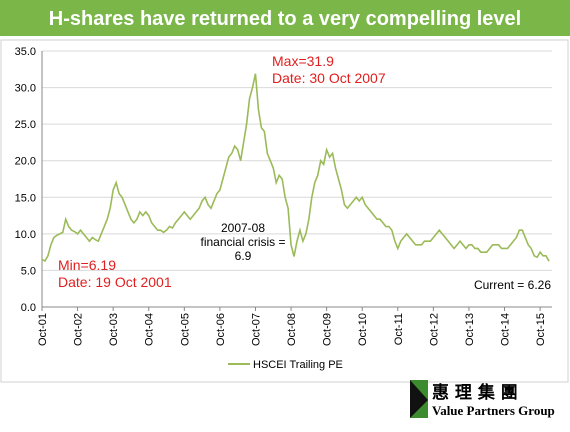 Image resolution: width=570 pixels, height=432 pixels. I want to click on x-tick-label: Oct-15, so click(541, 329).